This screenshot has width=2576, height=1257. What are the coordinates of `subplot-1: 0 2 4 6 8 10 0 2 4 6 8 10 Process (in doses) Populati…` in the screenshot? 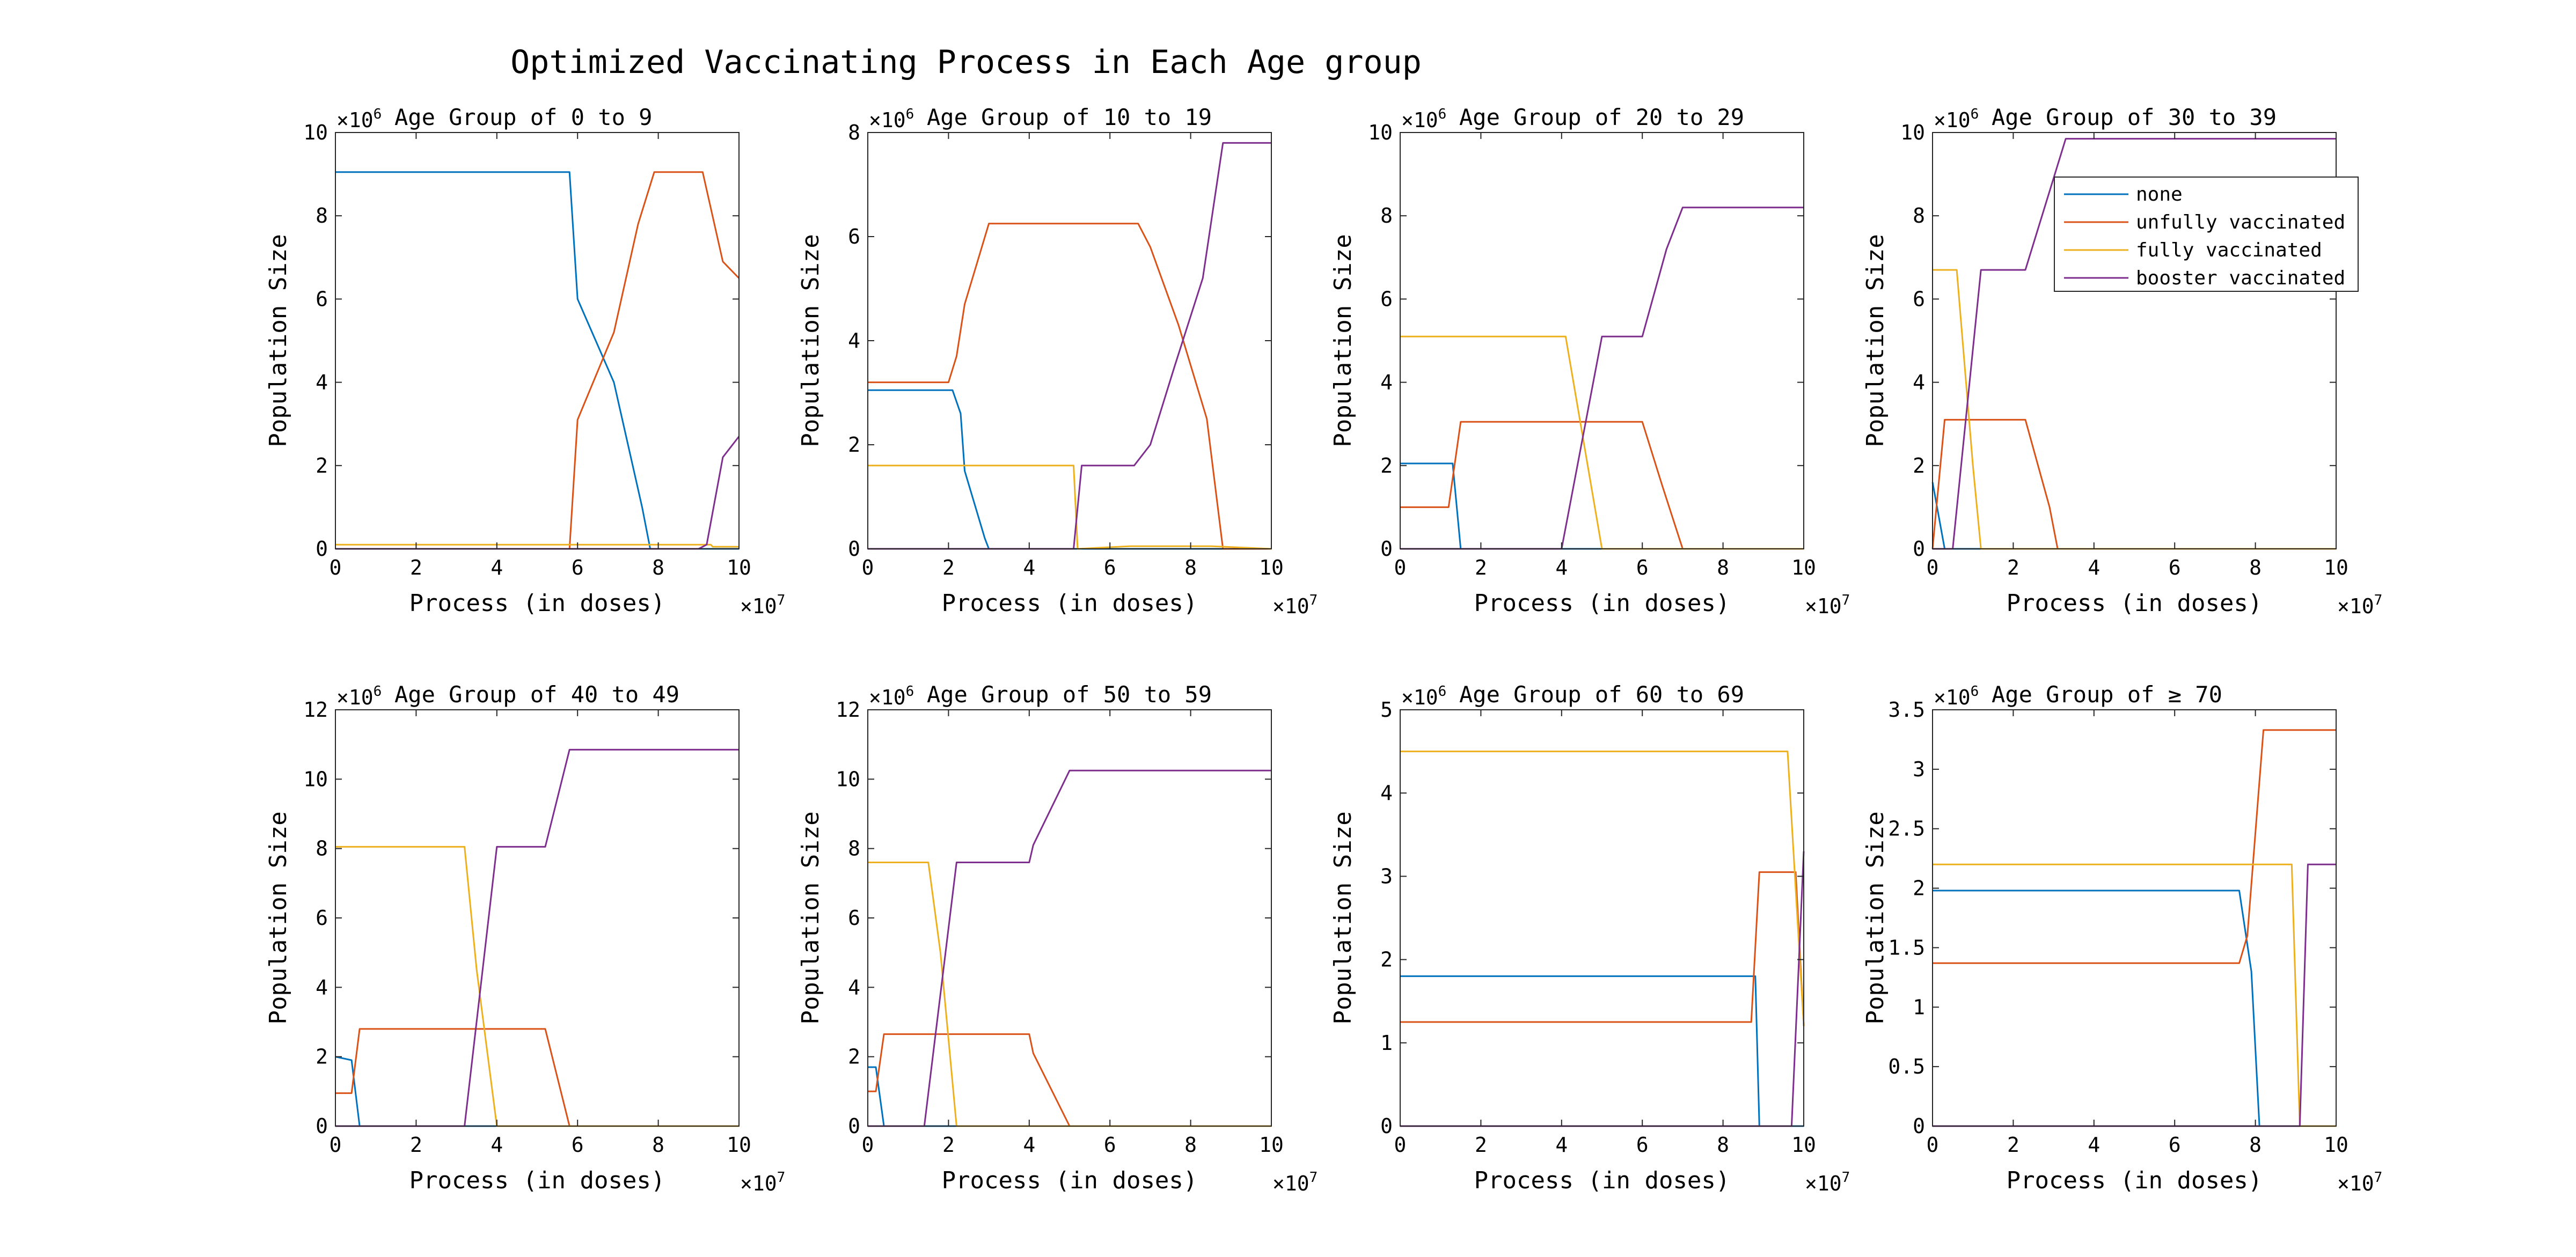 It's located at (525, 361).